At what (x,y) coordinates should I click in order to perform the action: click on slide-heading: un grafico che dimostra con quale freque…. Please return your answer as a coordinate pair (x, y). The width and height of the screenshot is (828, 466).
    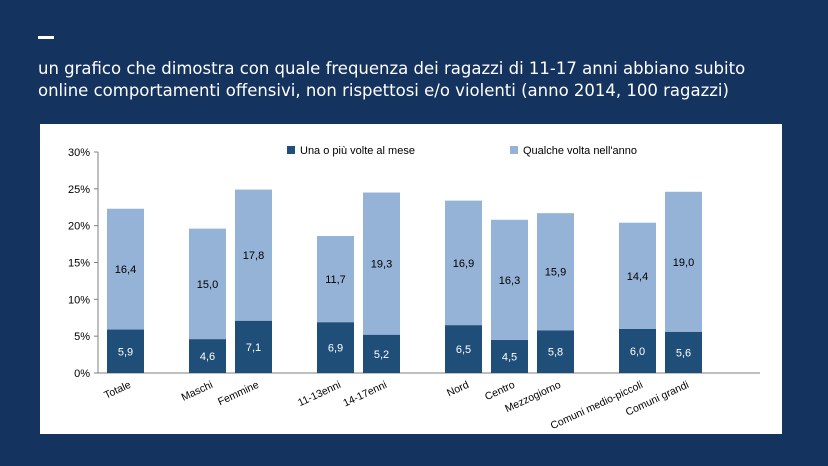
    Looking at the image, I should click on (423, 80).